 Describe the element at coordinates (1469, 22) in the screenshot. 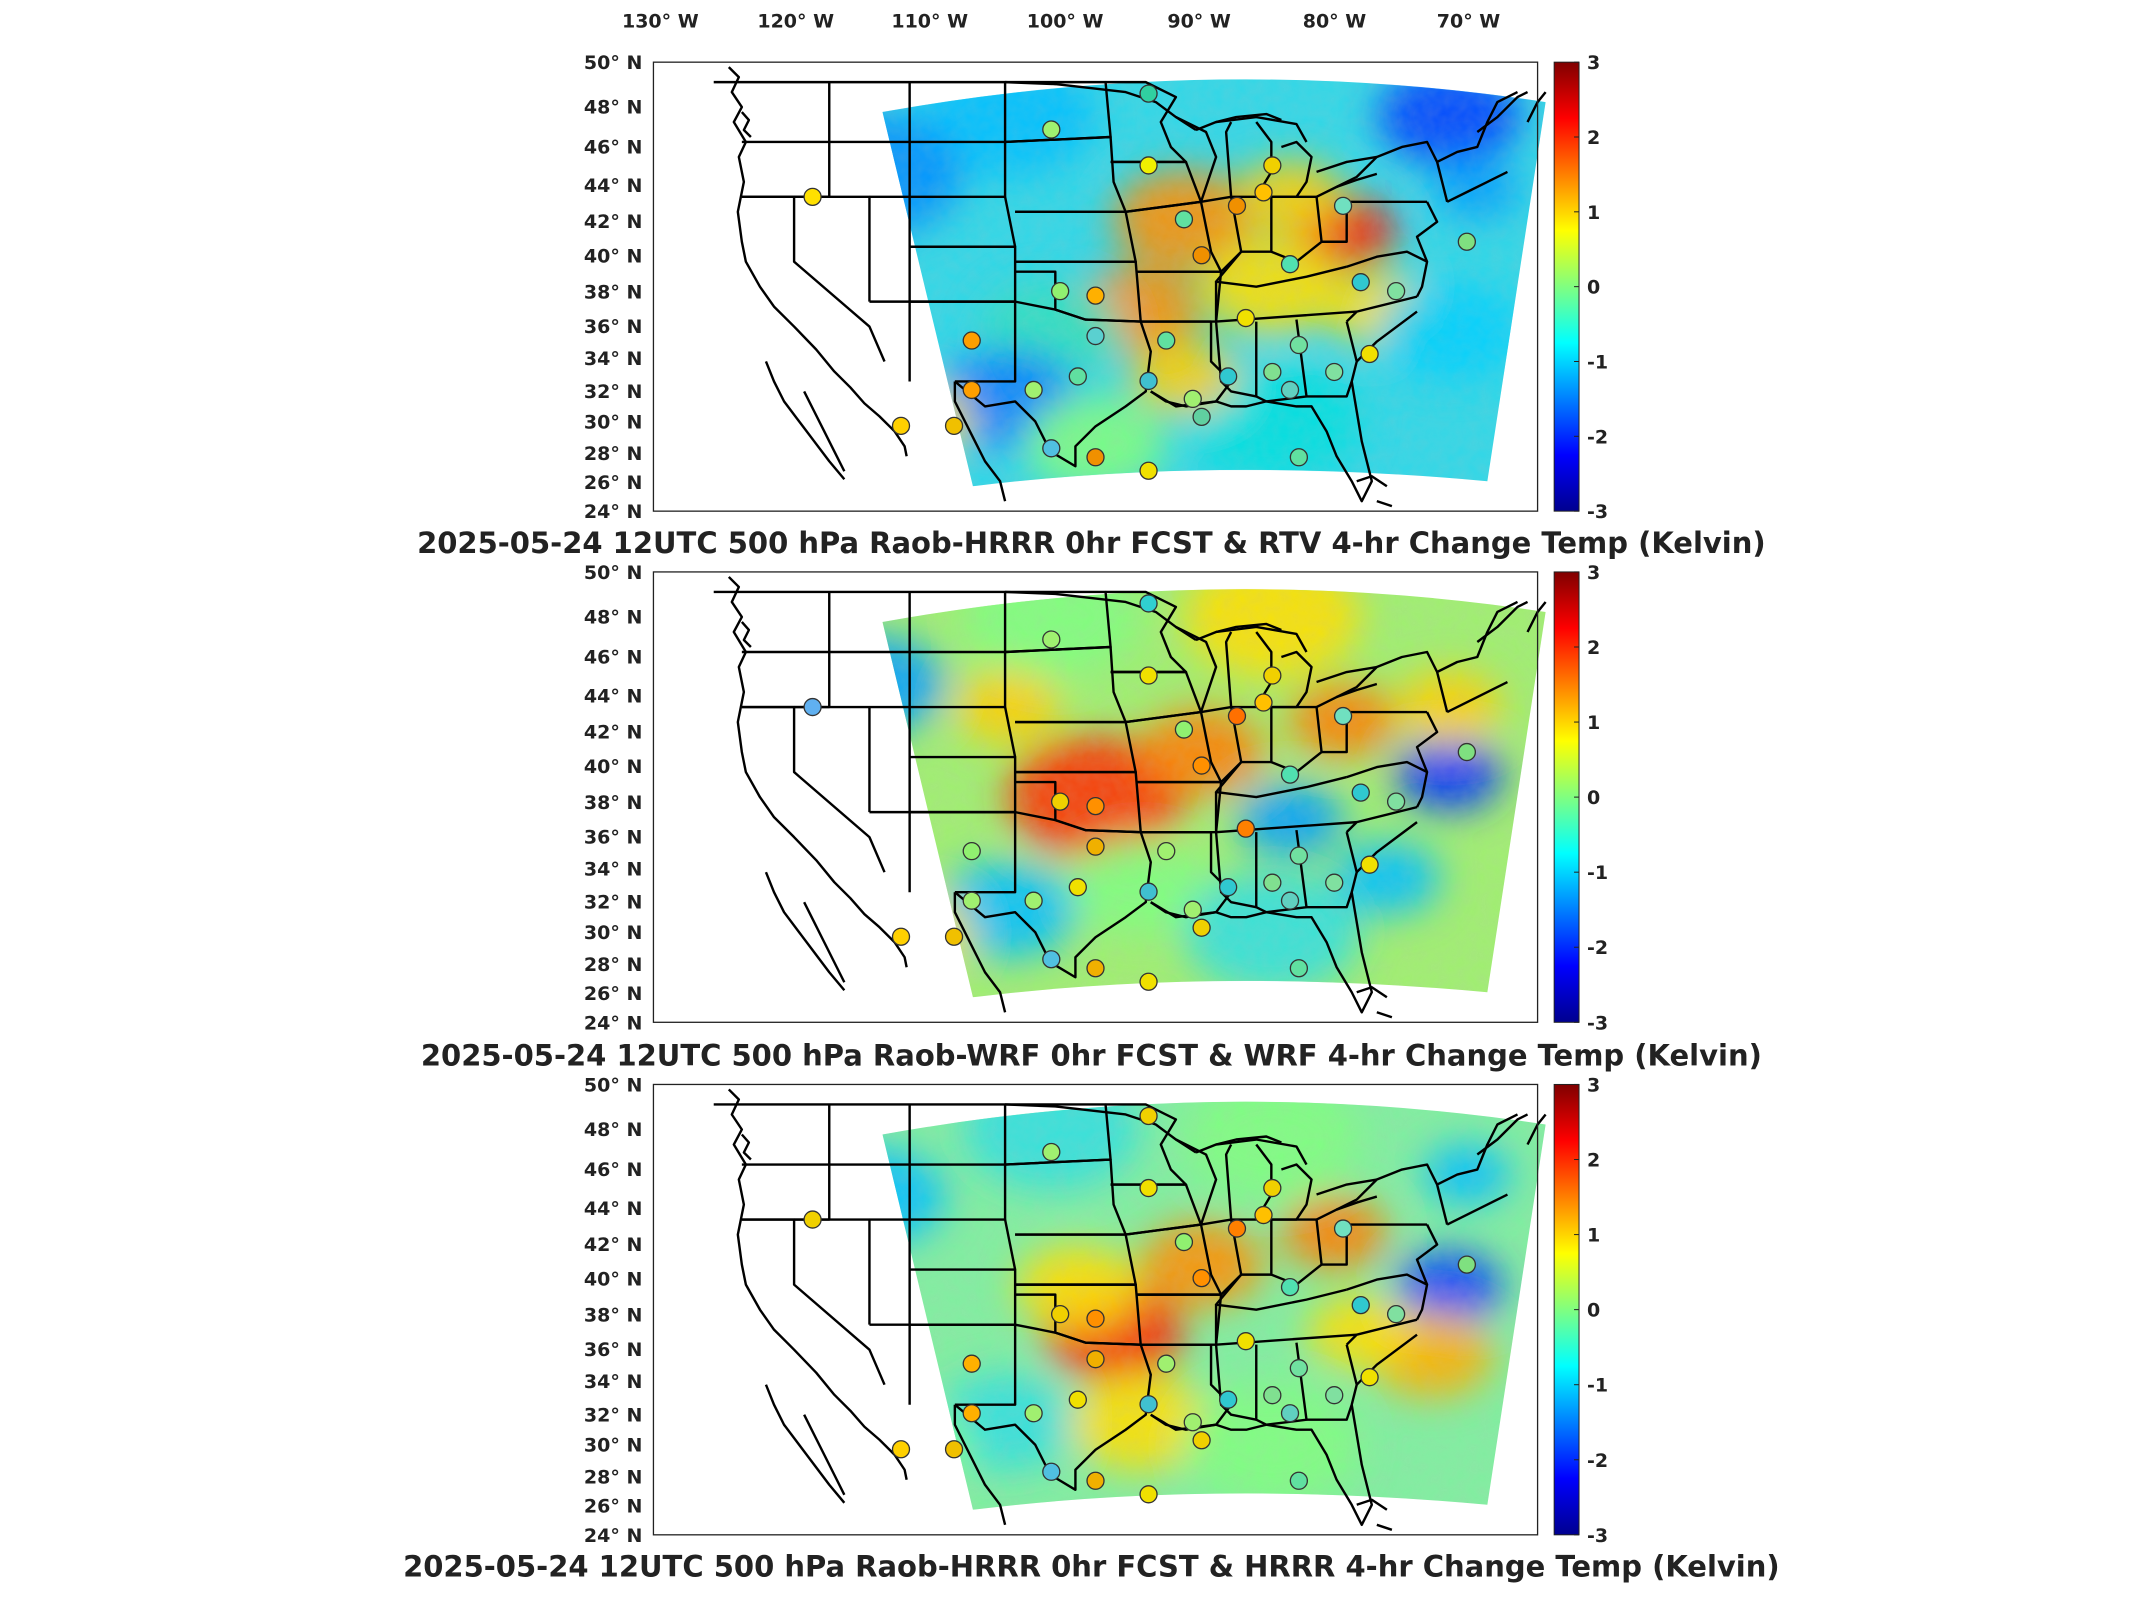

I see `lon-label: 70° W` at that location.